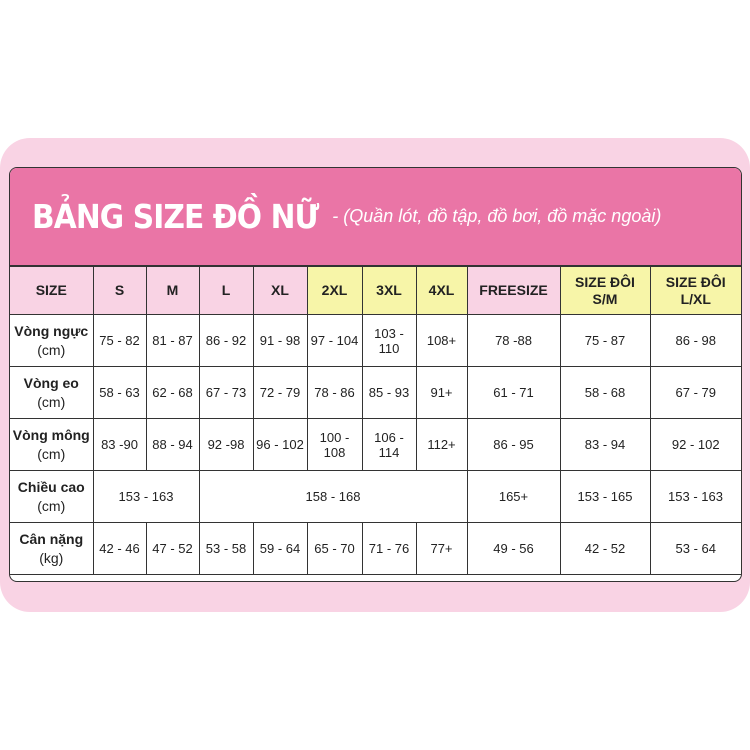 This screenshot has width=750, height=750. I want to click on table-cell: 75 - 87, so click(605, 340).